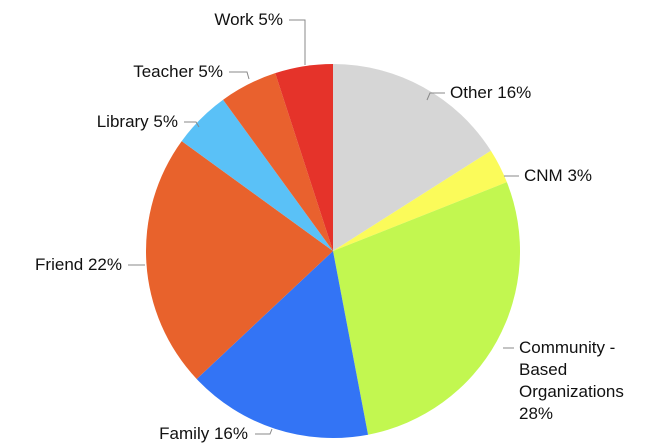 Image resolution: width=656 pixels, height=447 pixels. I want to click on slice-label: CNM 3%, so click(558, 176).